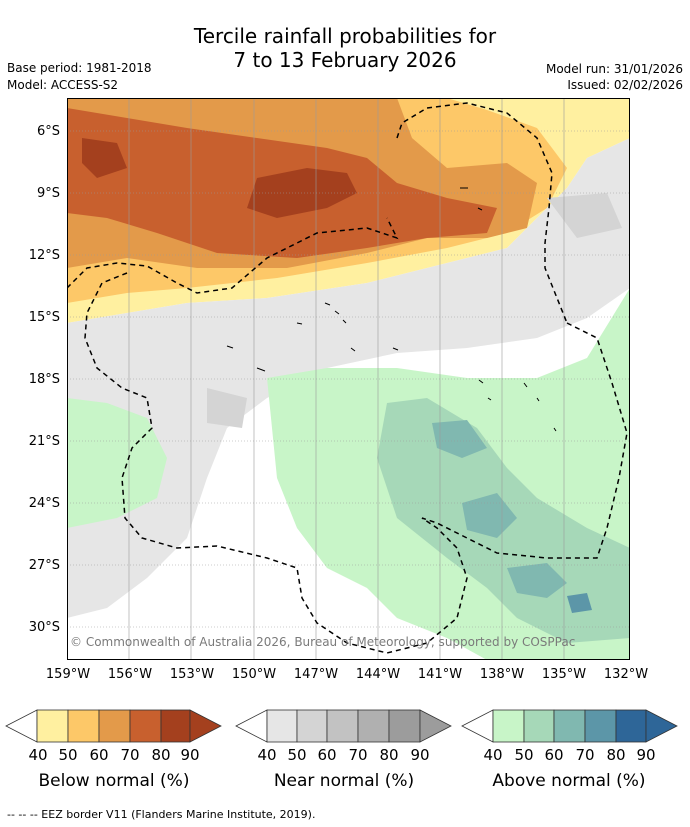  Describe the element at coordinates (440, 674) in the screenshot. I see `lon-label-141w: 141°W` at that location.